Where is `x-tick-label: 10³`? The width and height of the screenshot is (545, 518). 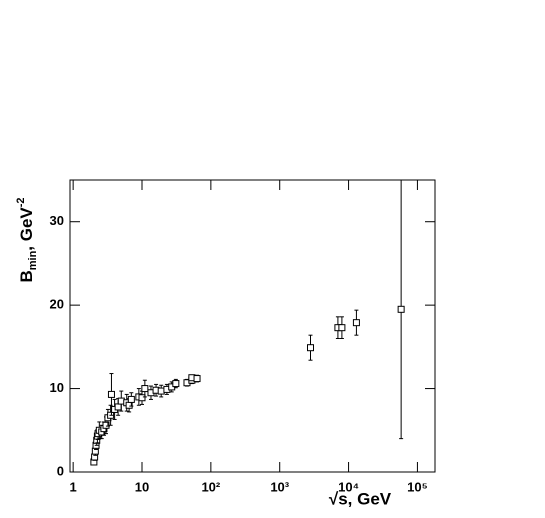 x-tick-label: 10³ is located at coordinates (279, 486).